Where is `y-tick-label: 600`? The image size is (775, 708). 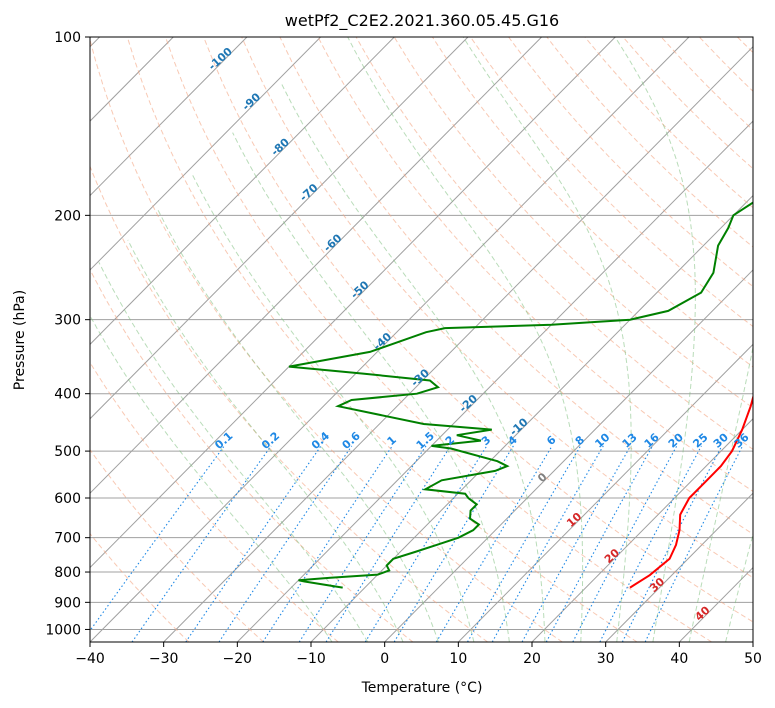
y-tick-label: 600 is located at coordinates (67, 499).